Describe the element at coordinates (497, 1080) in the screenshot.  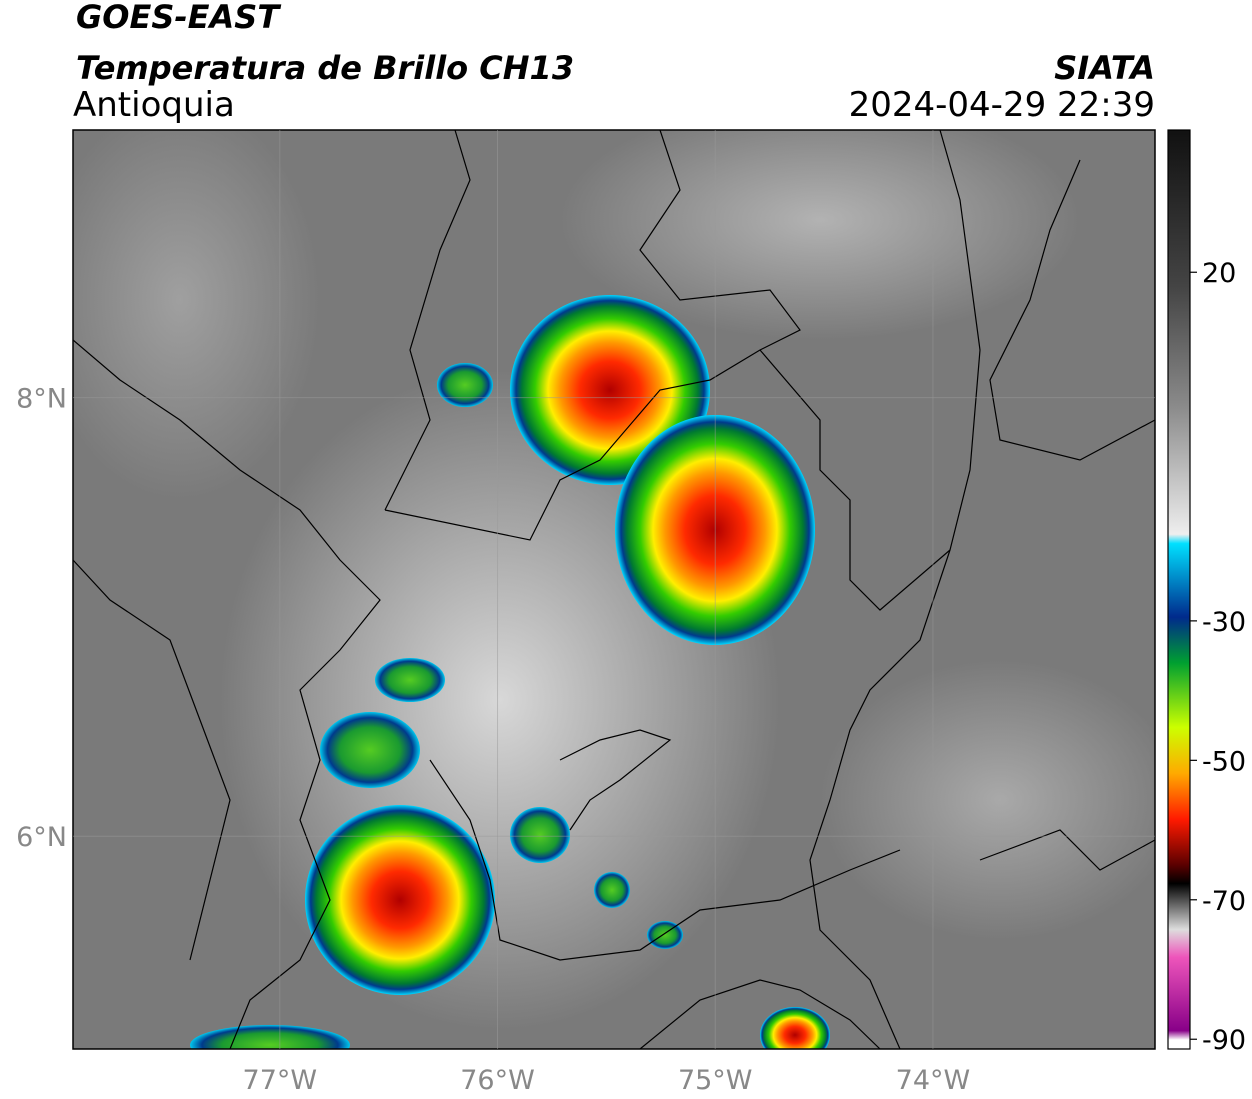
I see `x-tick-label: 76°W` at that location.